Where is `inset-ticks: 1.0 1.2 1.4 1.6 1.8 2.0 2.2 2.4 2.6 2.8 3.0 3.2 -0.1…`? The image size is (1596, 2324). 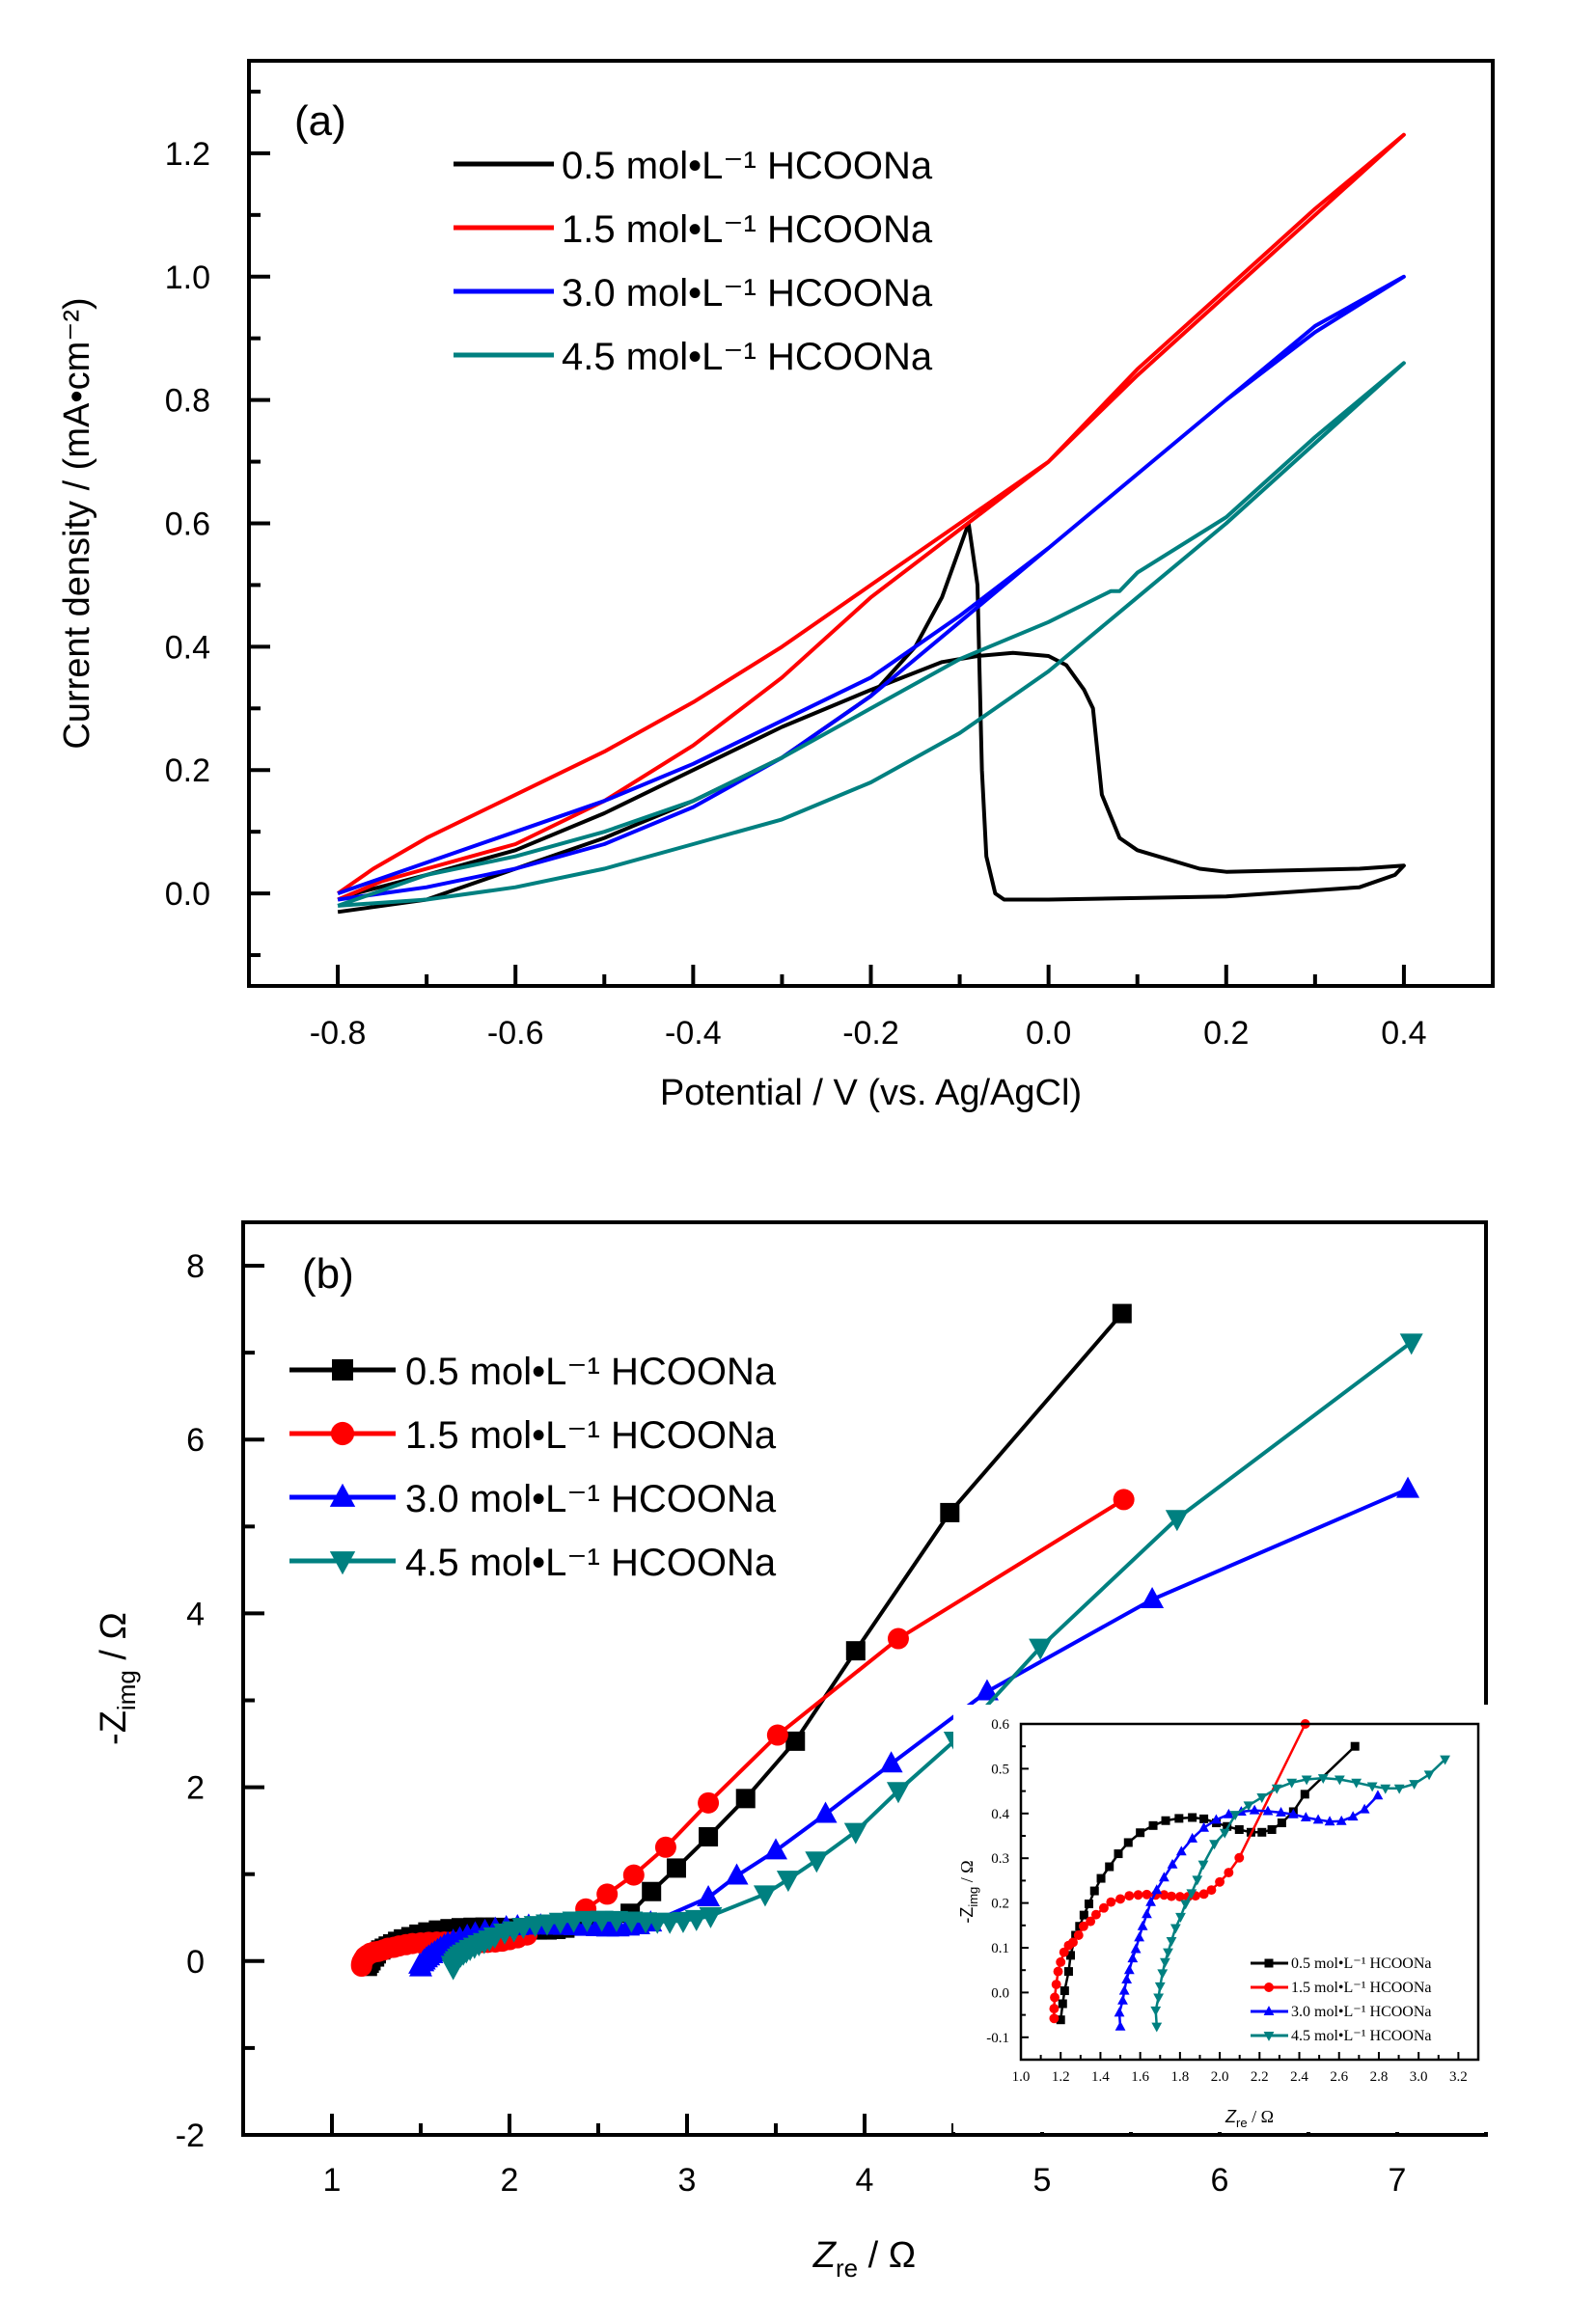 inset-ticks: 1.0 1.2 1.4 1.6 1.8 2.0 2.2 2.4 2.6 2.8 3.0 3.2 -0.1… is located at coordinates (1227, 1901).